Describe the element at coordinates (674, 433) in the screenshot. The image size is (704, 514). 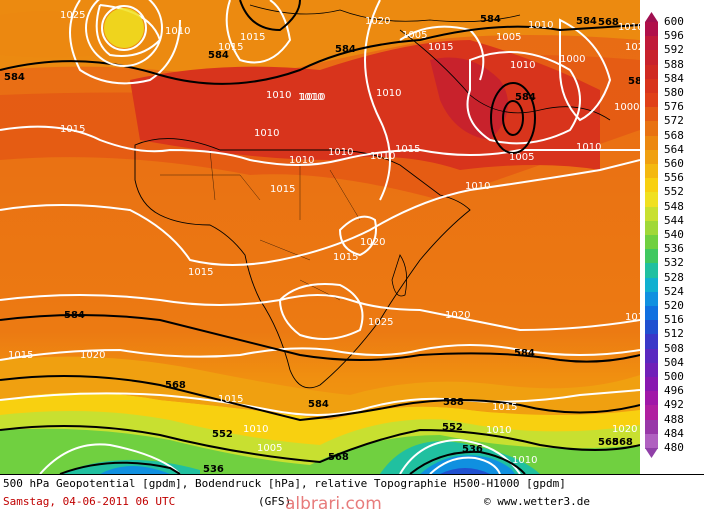
I see `legend-level-label: 484` at that location.